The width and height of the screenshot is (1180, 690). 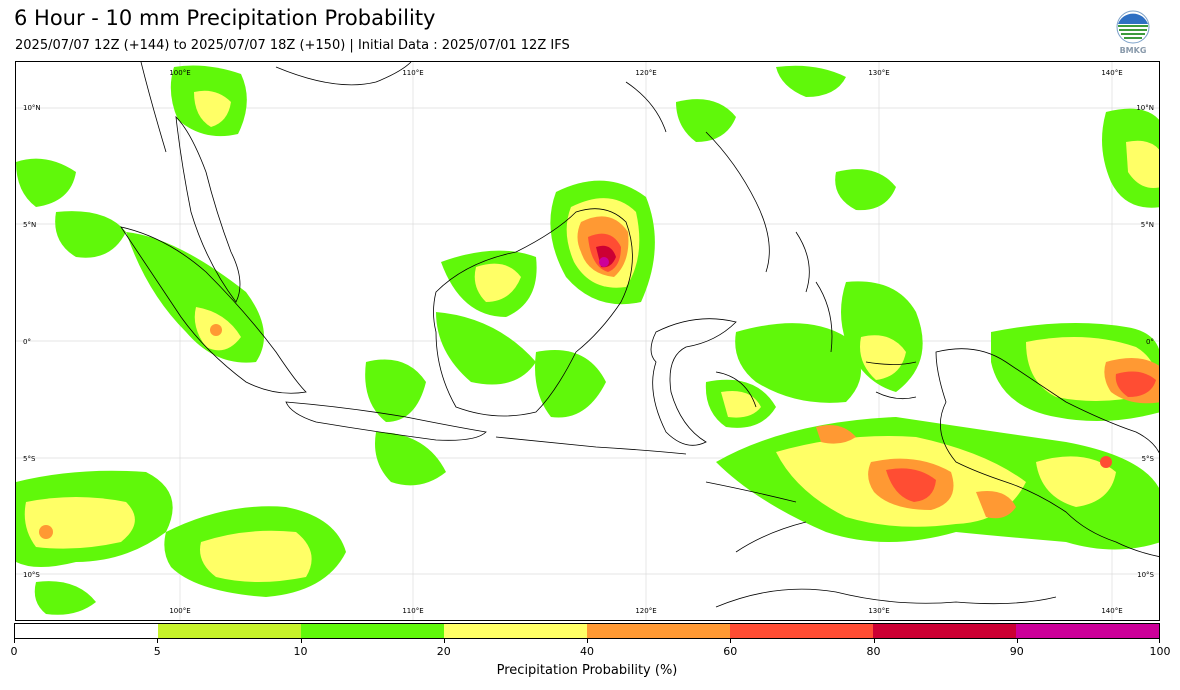 I want to click on bmkg-logo: BMKG, so click(x=1133, y=33).